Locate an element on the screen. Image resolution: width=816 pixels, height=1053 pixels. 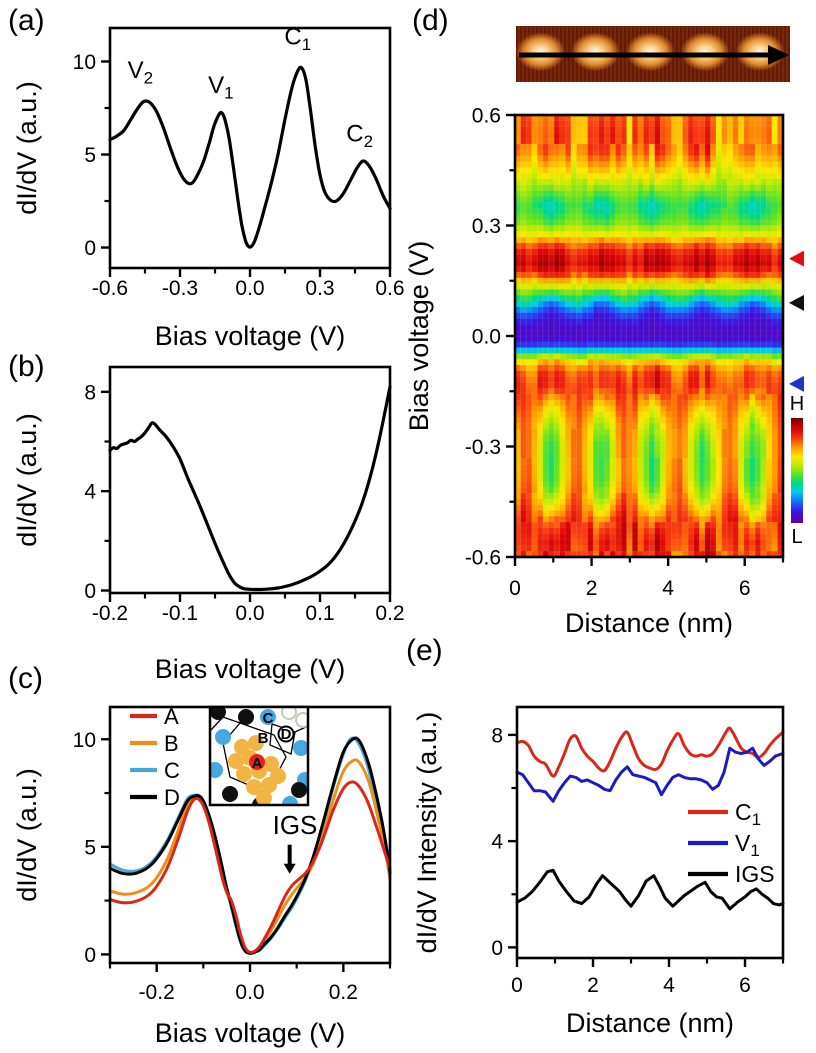
peak-label-C1: C1 is located at coordinates (297, 39).